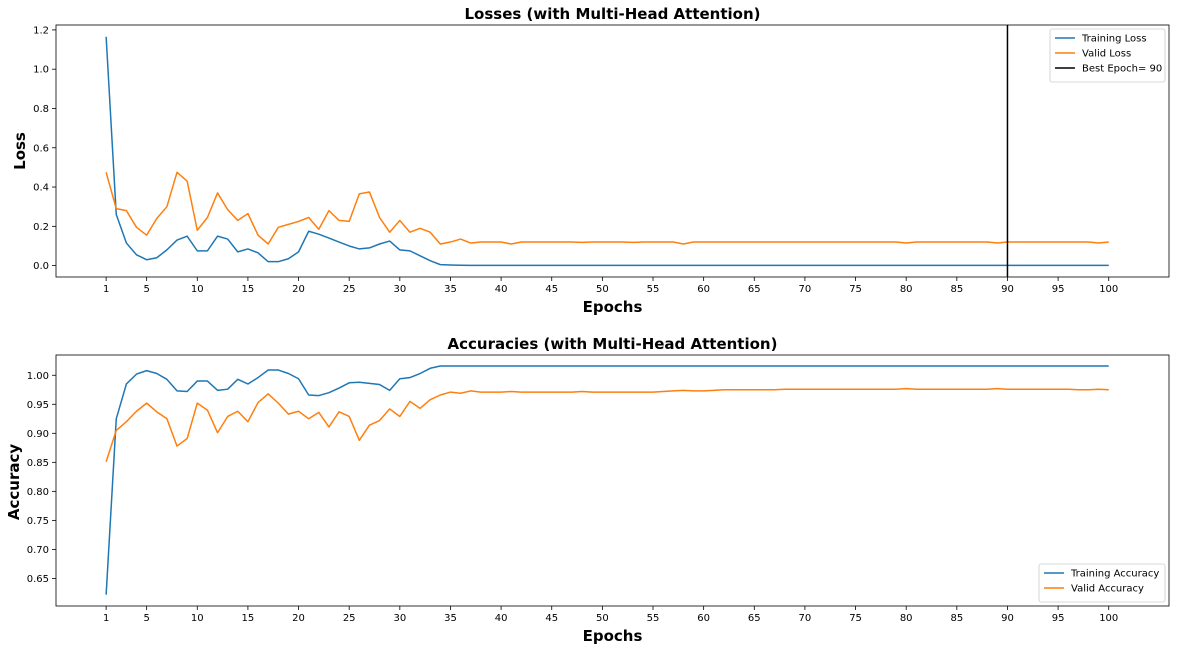 The width and height of the screenshot is (1178, 651). What do you see at coordinates (1114, 39) in the screenshot?
I see `legend-label: Training Loss` at bounding box center [1114, 39].